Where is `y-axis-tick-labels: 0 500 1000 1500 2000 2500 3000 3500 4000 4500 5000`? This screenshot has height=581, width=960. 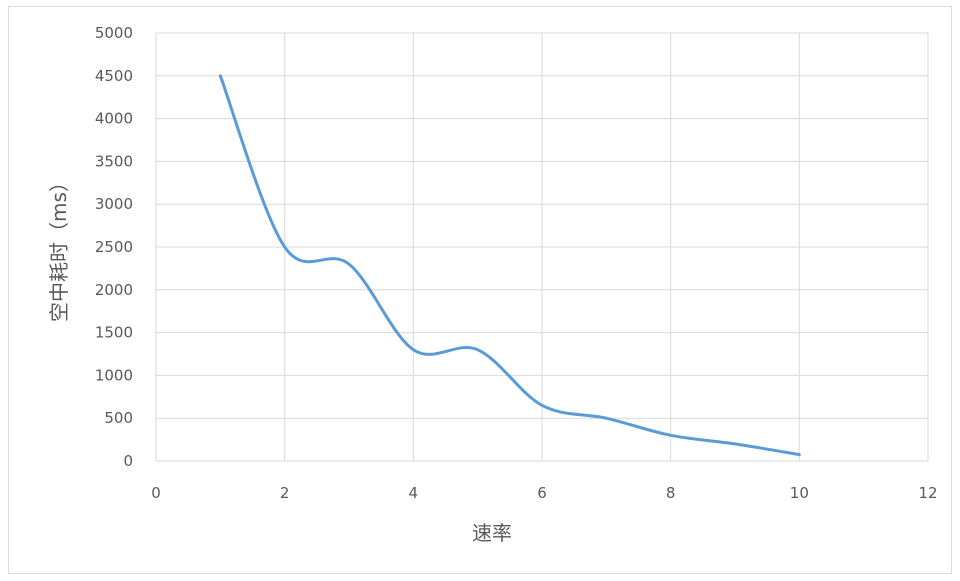
y-axis-tick-labels: 0 500 1000 1500 2000 2500 3000 3500 4000 4500 5000 is located at coordinates (114, 247).